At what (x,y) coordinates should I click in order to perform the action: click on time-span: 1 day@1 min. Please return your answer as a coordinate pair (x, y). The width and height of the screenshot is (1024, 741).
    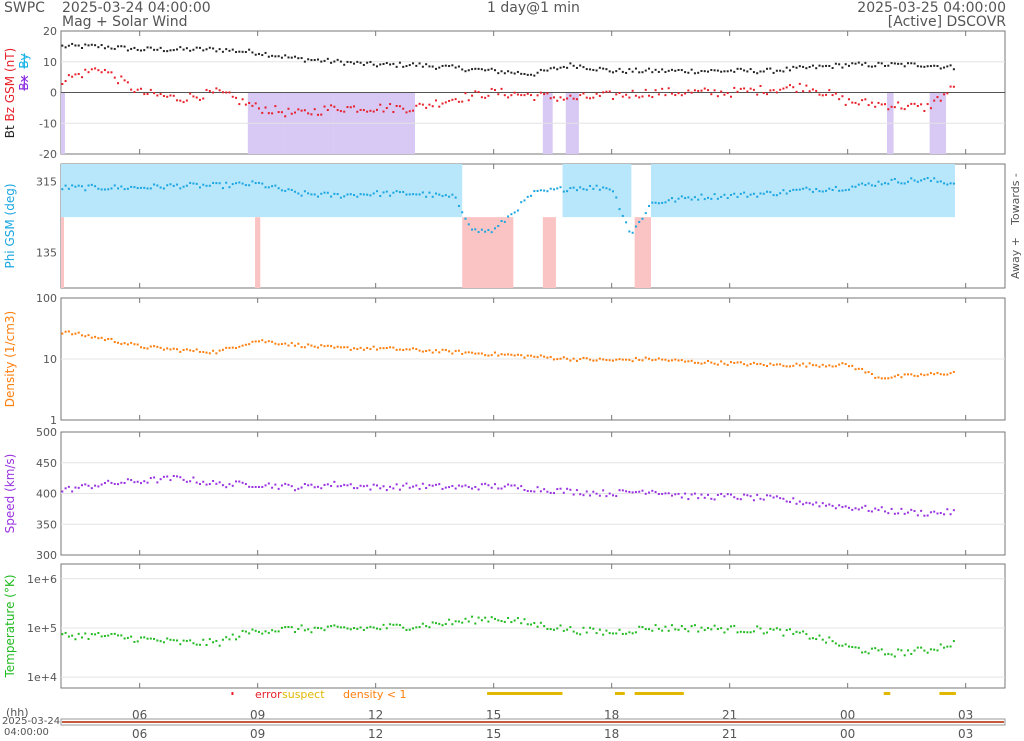
    Looking at the image, I should click on (533, 8).